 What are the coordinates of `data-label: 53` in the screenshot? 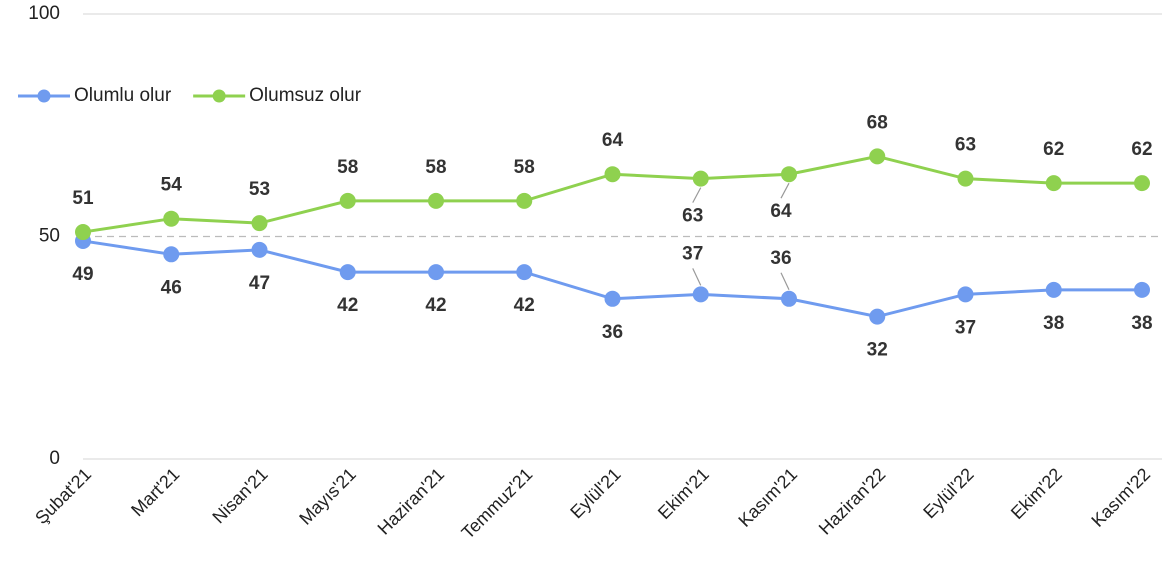 It's located at (259, 189).